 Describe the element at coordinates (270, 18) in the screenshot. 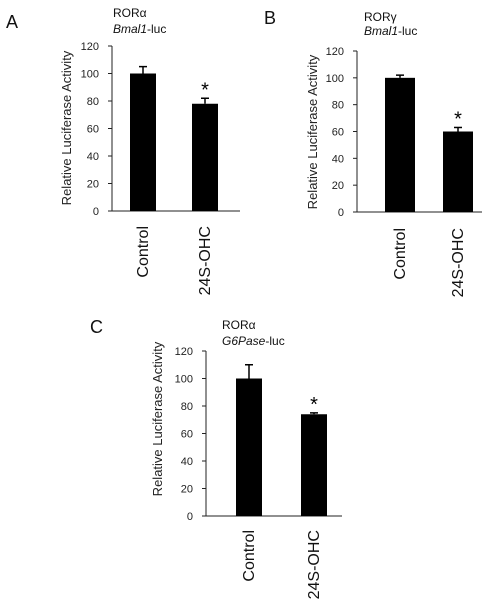

I see `panel-letter: B` at that location.